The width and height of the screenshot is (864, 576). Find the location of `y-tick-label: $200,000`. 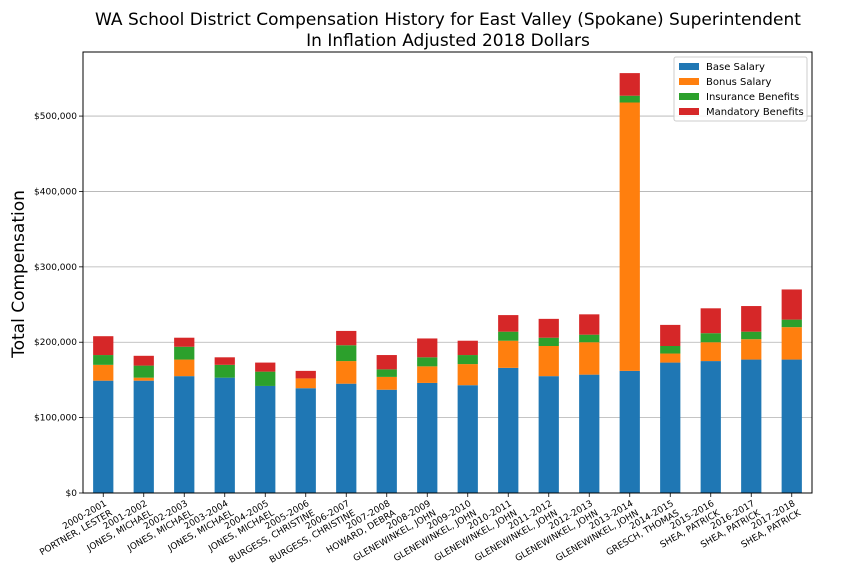

y-tick-label: $200,000 is located at coordinates (55, 343).